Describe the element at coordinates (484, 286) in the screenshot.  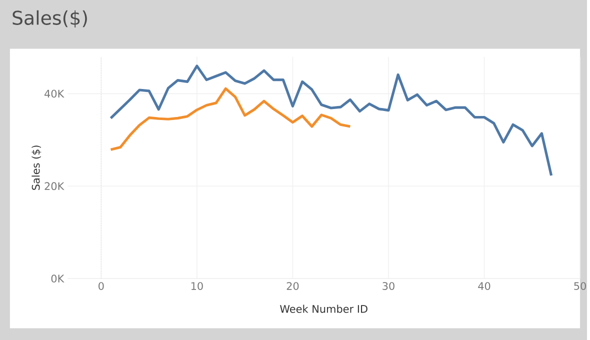
I see `x-tick-label: 40` at that location.